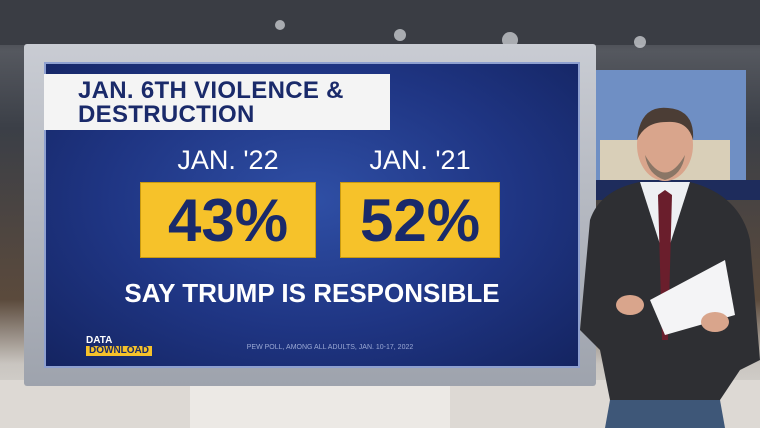  Describe the element at coordinates (99, 340) in the screenshot. I see `logo-line: DATA` at that location.